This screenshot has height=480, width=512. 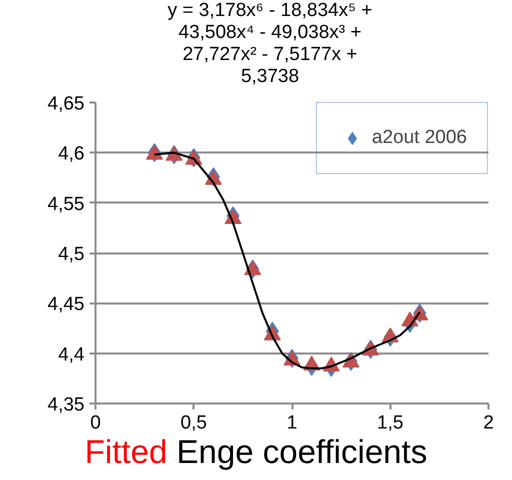 I want to click on text: y = 3,178x⁶ - 18,834x⁵ + 43,508x⁴ - 49,038x³ + 27,727x² - 7,5177x + 5,3738, so click(x=270, y=44).